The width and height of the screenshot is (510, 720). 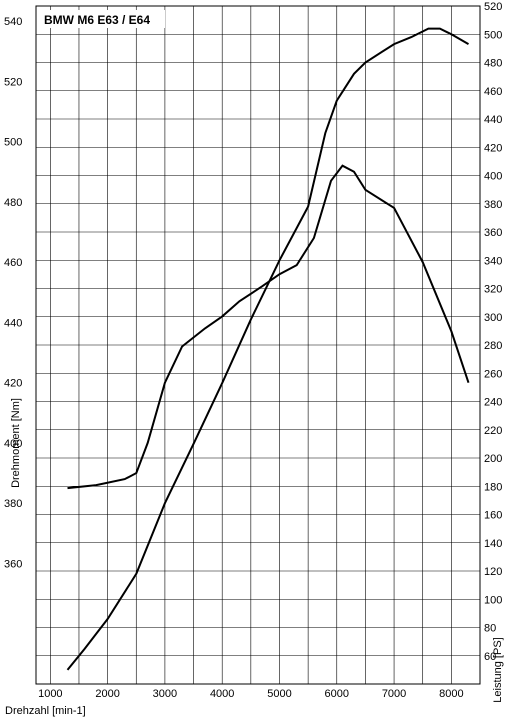 What do you see at coordinates (13, 22) in the screenshot?
I see `y-left-tick-label: 540` at bounding box center [13, 22].